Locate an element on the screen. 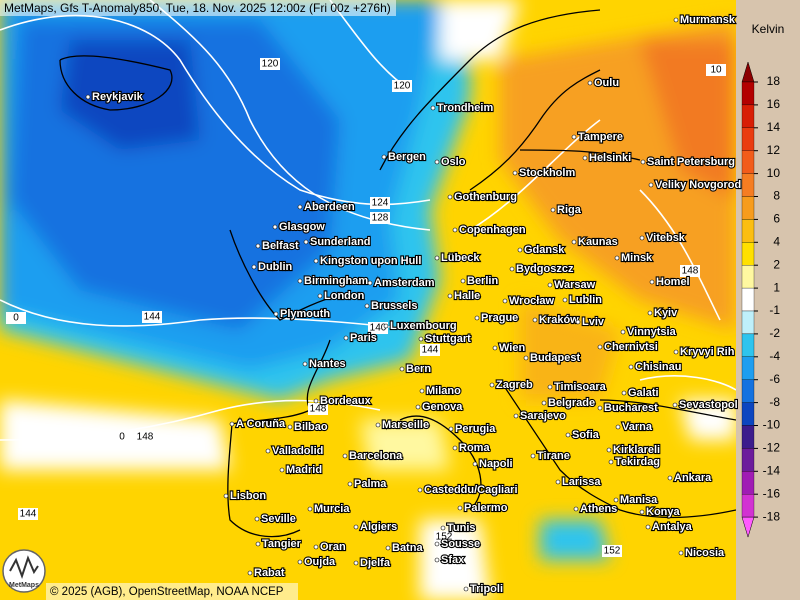  city-label: Bilbao is located at coordinates (311, 427).